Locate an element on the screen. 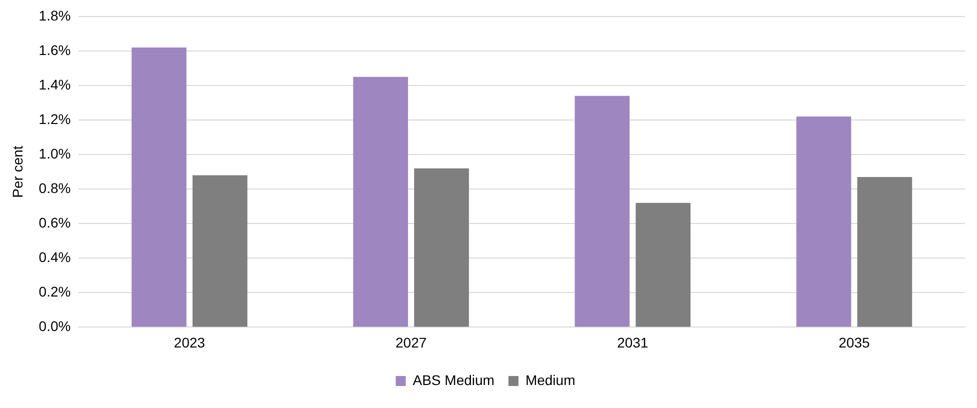  y-tick-label: 1.2% is located at coordinates (54, 118).